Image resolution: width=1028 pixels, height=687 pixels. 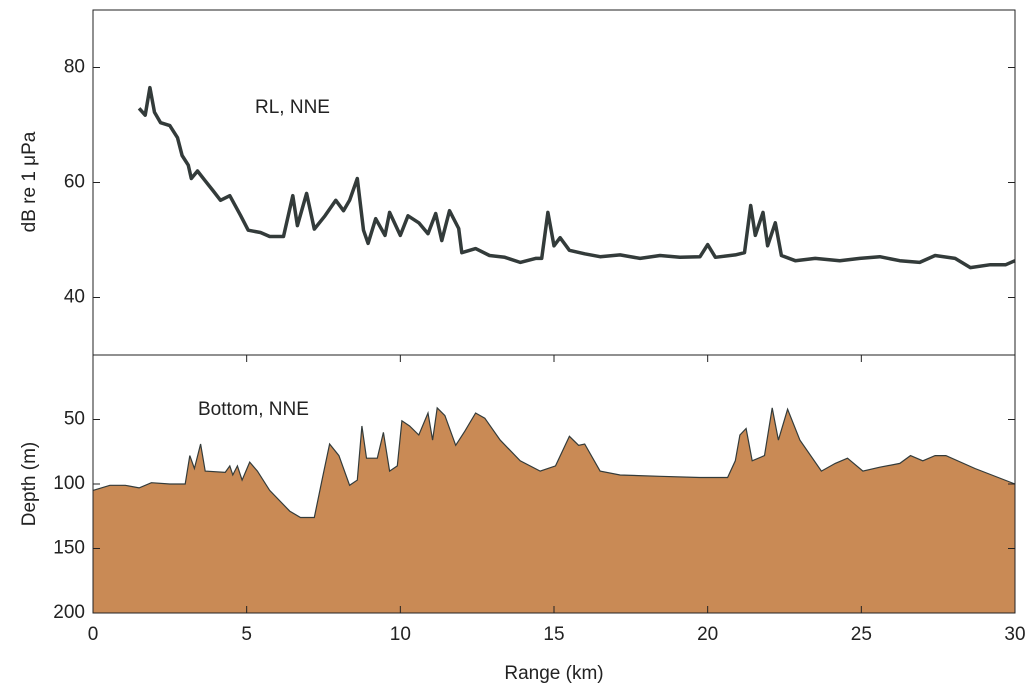 What do you see at coordinates (29, 484) in the screenshot?
I see `y-axis-label: Depth (m)` at bounding box center [29, 484].